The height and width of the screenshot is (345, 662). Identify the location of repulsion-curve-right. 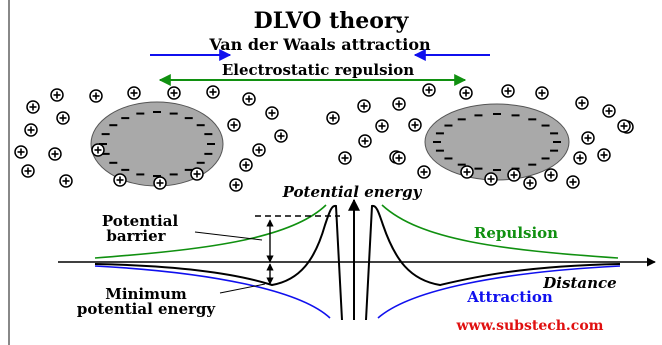
(500, 231).